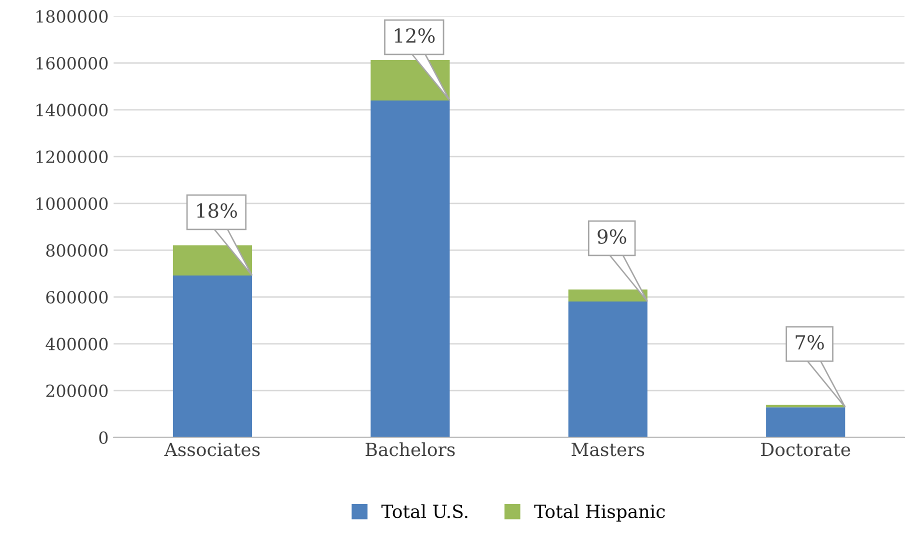  I want to click on x-tick-label: Bachelors, so click(410, 449).